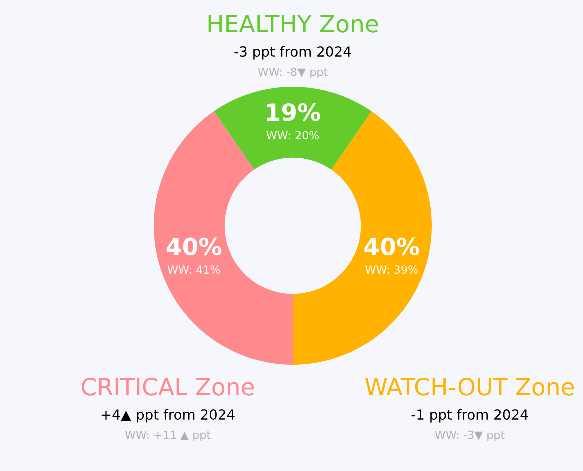 The width and height of the screenshot is (583, 471). I want to click on slice-label: HEALTHY Zone, so click(293, 24).